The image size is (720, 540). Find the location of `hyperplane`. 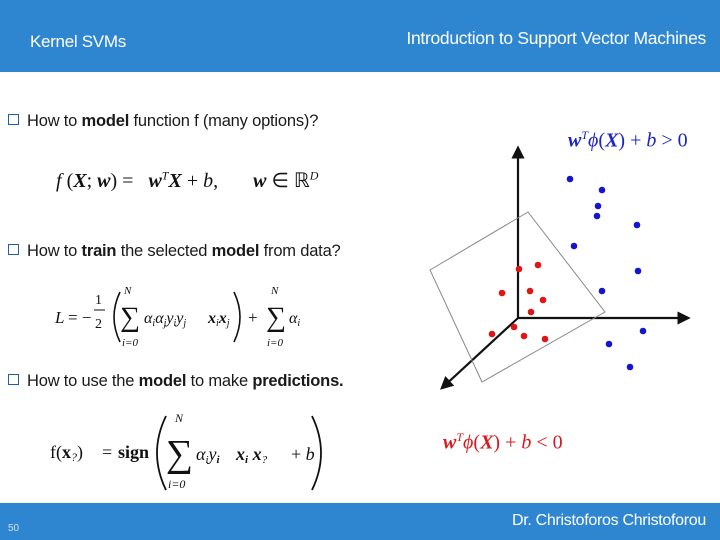

hyperplane is located at coordinates (517, 297).